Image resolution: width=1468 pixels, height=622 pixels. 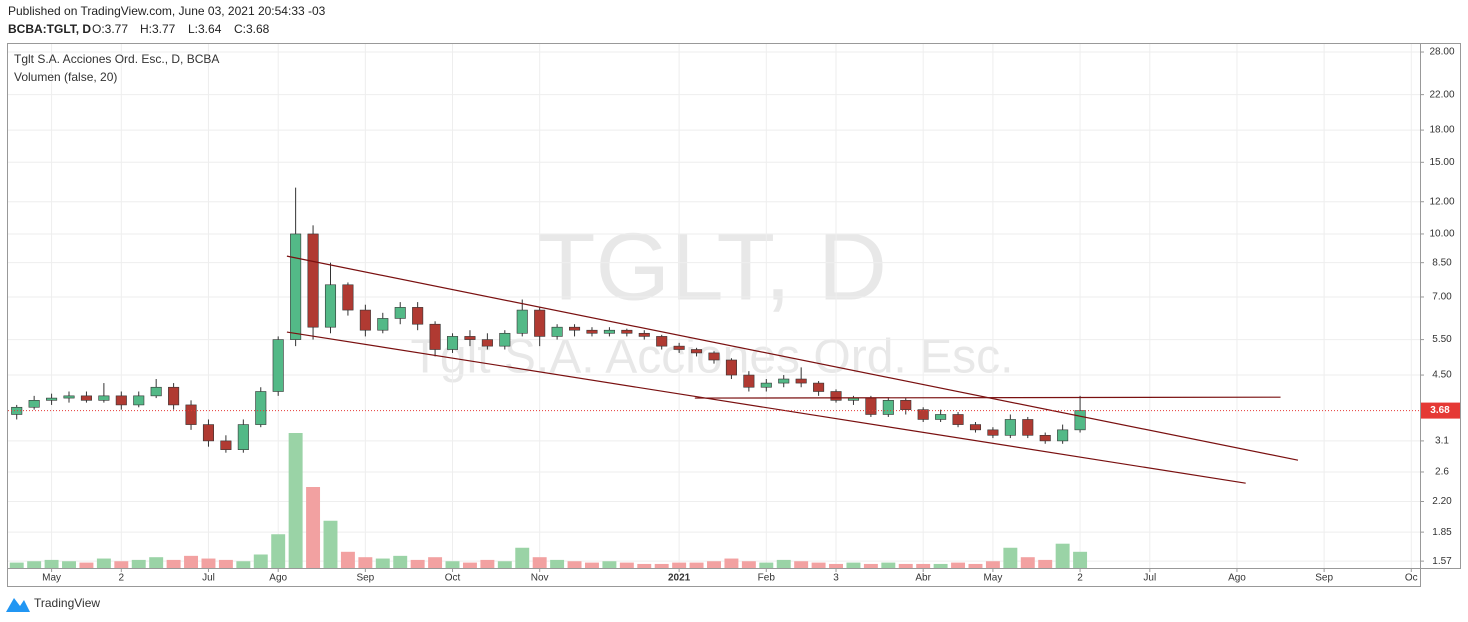 What do you see at coordinates (1442, 561) in the screenshot?
I see `y-tick-label: 1.57` at bounding box center [1442, 561].